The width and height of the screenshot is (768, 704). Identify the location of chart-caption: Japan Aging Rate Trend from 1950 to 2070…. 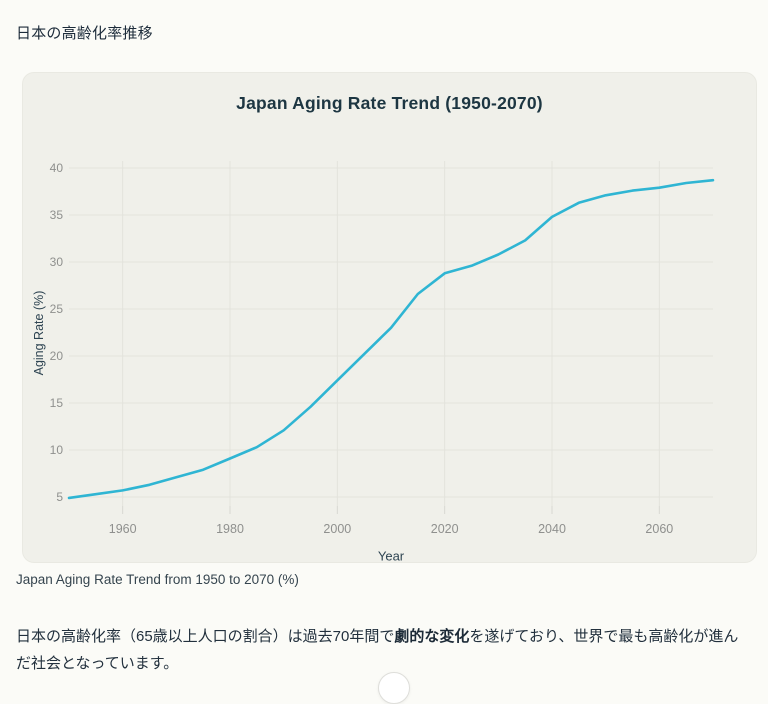
(157, 579).